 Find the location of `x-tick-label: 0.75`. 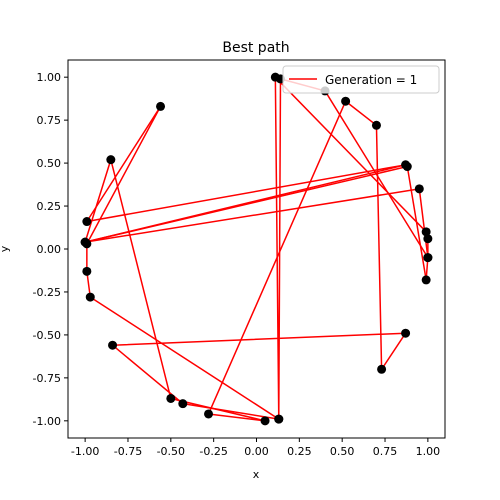

x-tick-label: 0.75 is located at coordinates (385, 451).